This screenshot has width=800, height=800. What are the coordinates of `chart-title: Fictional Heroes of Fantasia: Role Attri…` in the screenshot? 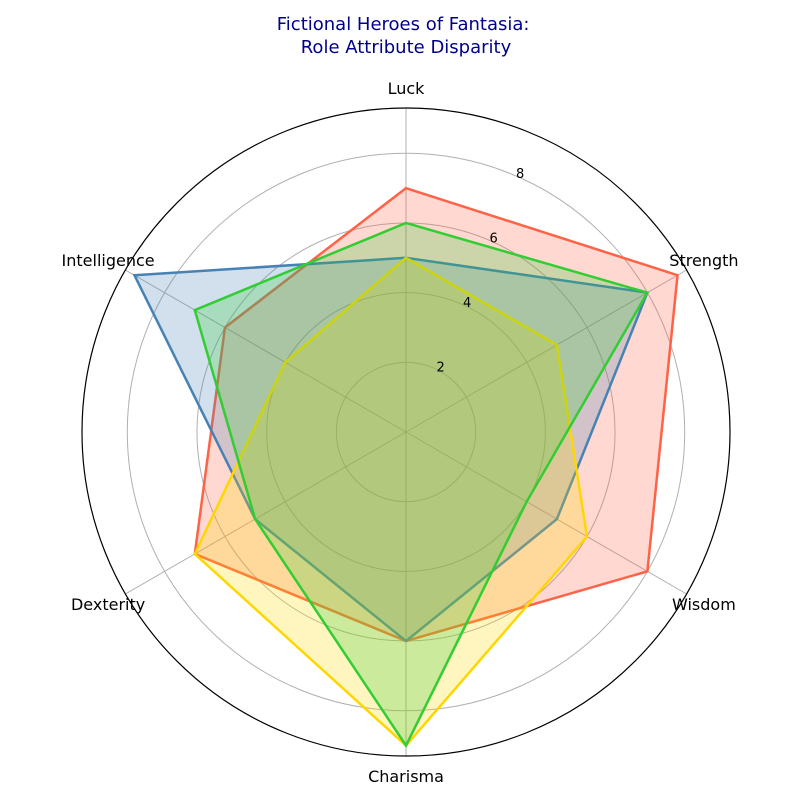 It's located at (406, 36).